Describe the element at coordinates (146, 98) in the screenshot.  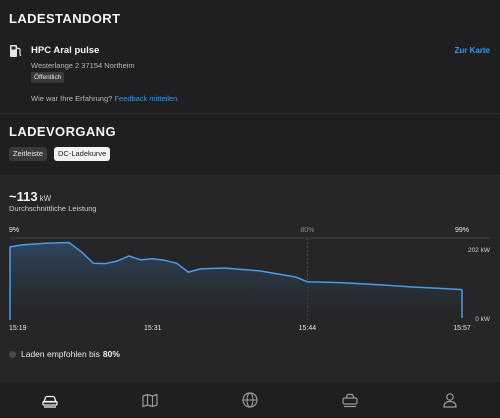
I see `feedback-link: Feedback mitteilen` at that location.